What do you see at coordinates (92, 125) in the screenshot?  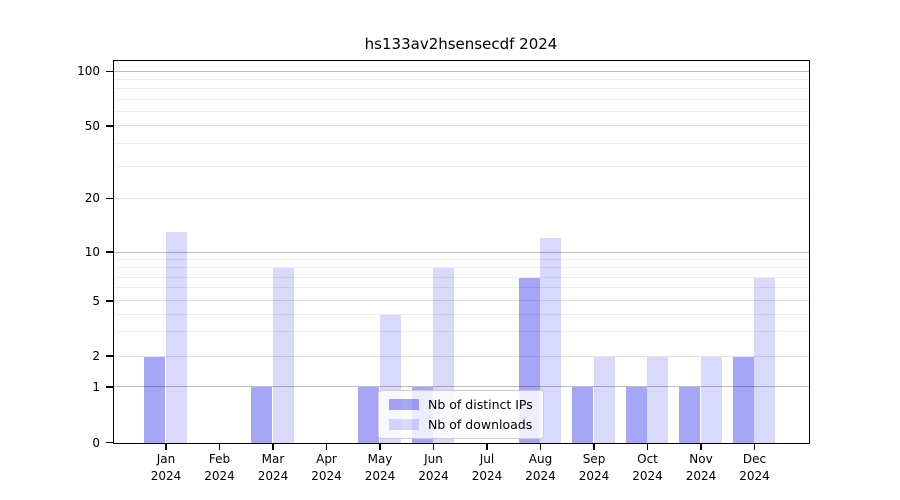 I see `y-tick-label: 50` at bounding box center [92, 125].